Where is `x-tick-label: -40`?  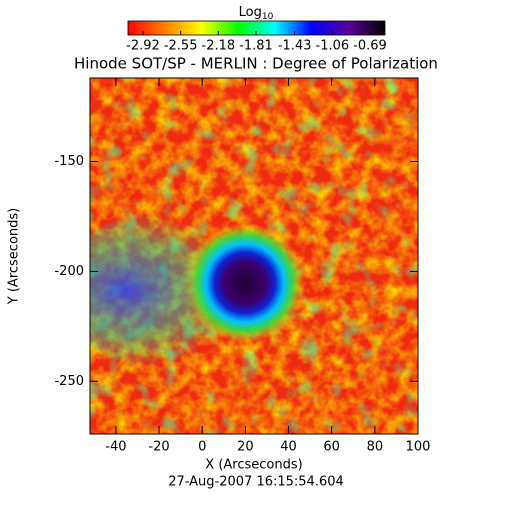 x-tick-label: -40 is located at coordinates (115, 447).